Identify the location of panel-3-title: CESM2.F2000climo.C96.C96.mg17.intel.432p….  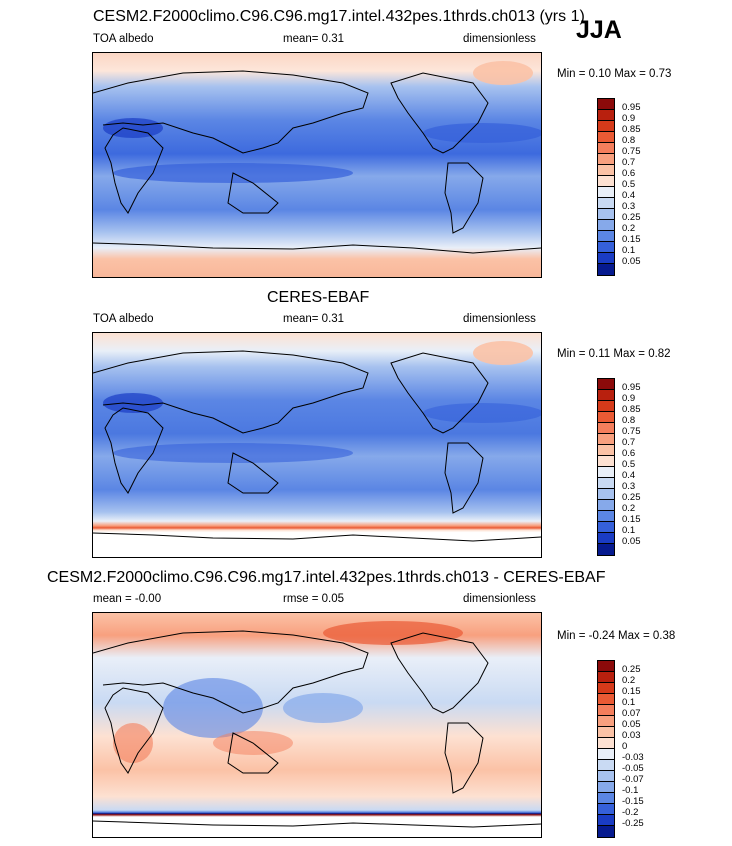
(326, 577).